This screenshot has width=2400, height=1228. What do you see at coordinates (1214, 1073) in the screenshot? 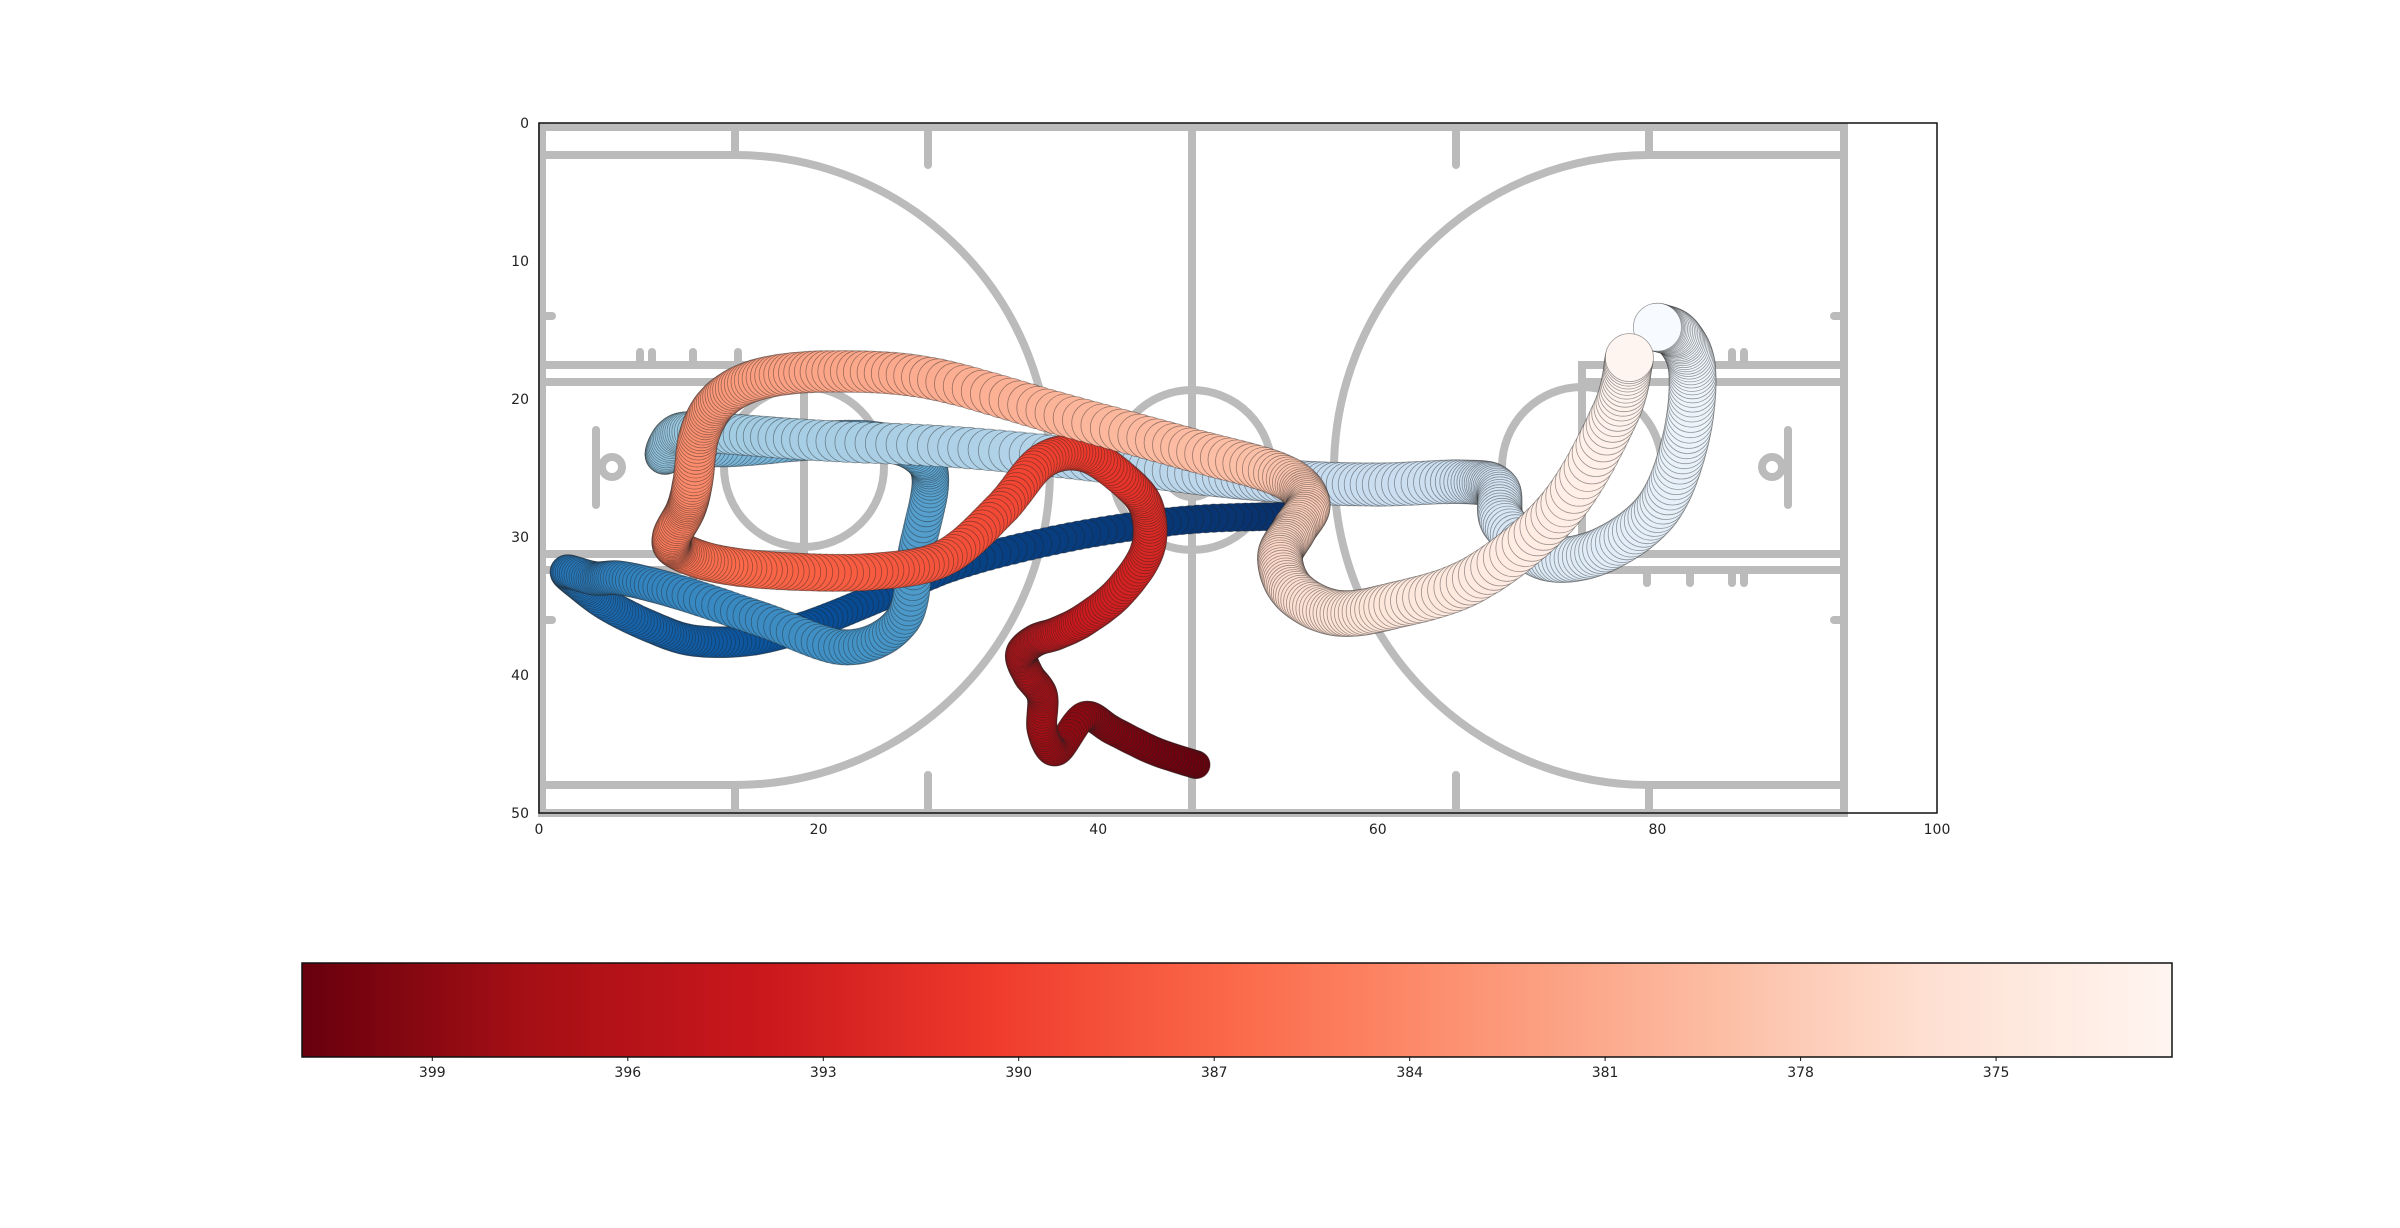
I see `colorbar-tick-label: 387` at bounding box center [1214, 1073].